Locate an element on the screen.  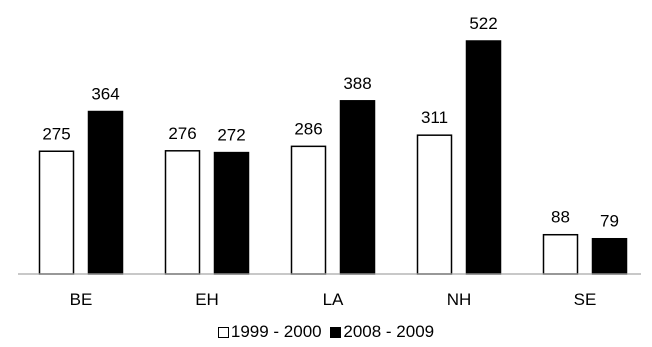
category-labels-group: BE EH LA NH SE is located at coordinates (333, 299).